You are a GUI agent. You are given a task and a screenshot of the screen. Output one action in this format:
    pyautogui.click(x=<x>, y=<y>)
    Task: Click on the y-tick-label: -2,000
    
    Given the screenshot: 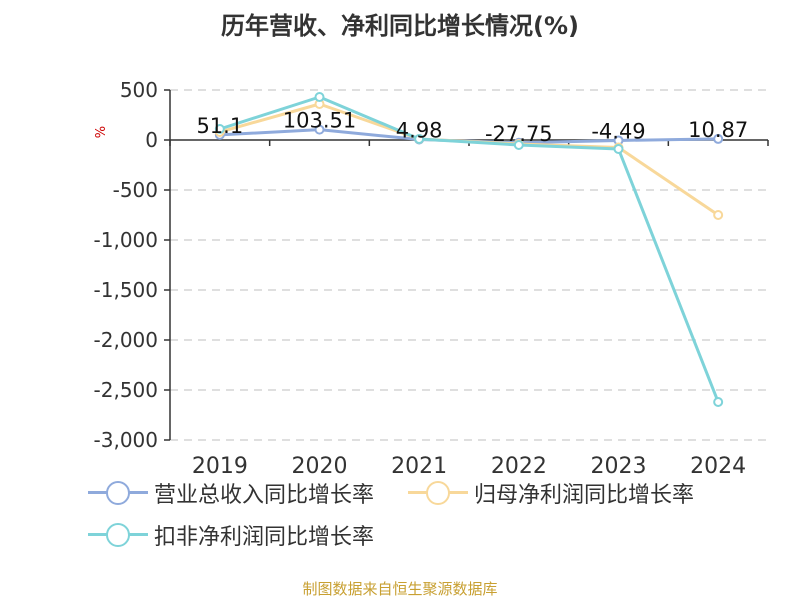 What is the action you would take?
    pyautogui.click(x=126, y=340)
    